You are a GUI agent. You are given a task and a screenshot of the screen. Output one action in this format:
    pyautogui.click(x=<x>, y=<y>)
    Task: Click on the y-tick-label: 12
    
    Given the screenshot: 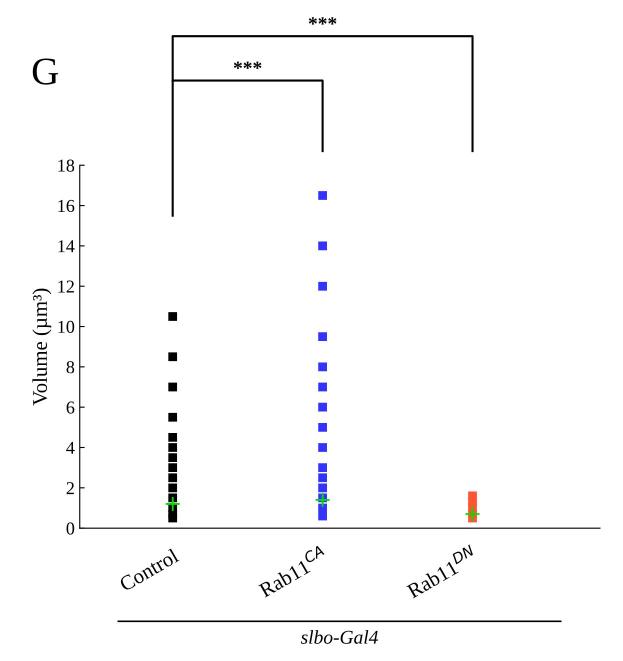 What is the action you would take?
    pyautogui.click(x=66, y=286)
    